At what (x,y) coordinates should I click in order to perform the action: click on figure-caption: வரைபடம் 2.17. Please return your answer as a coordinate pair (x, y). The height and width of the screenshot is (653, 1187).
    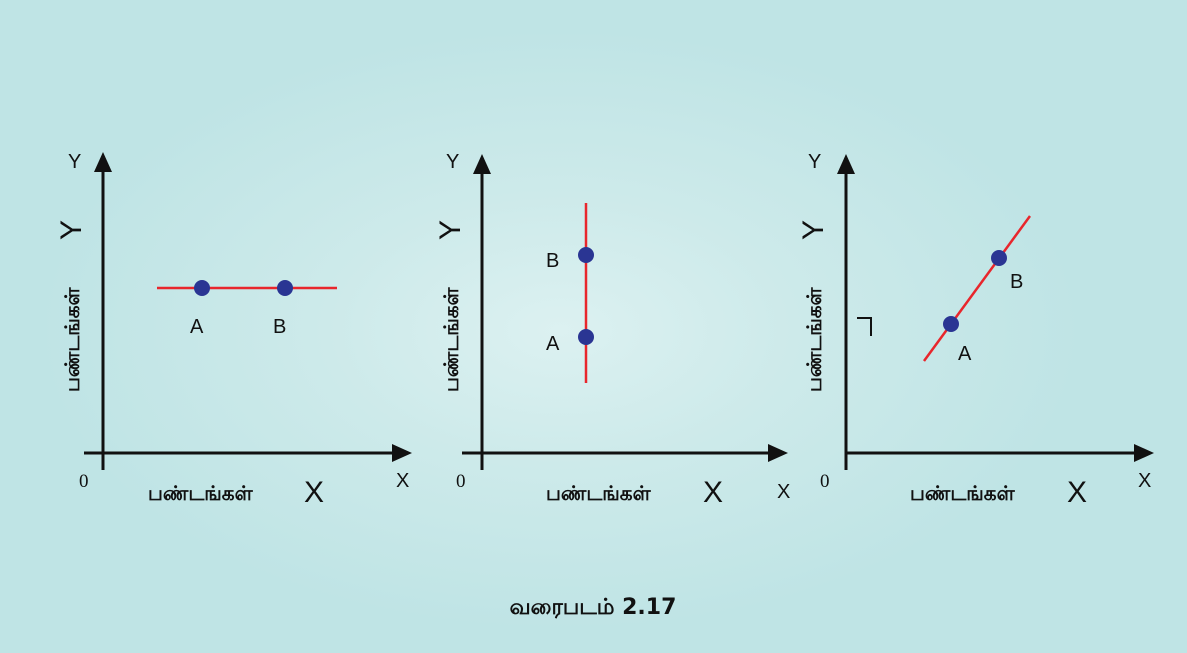
    Looking at the image, I should click on (593, 607).